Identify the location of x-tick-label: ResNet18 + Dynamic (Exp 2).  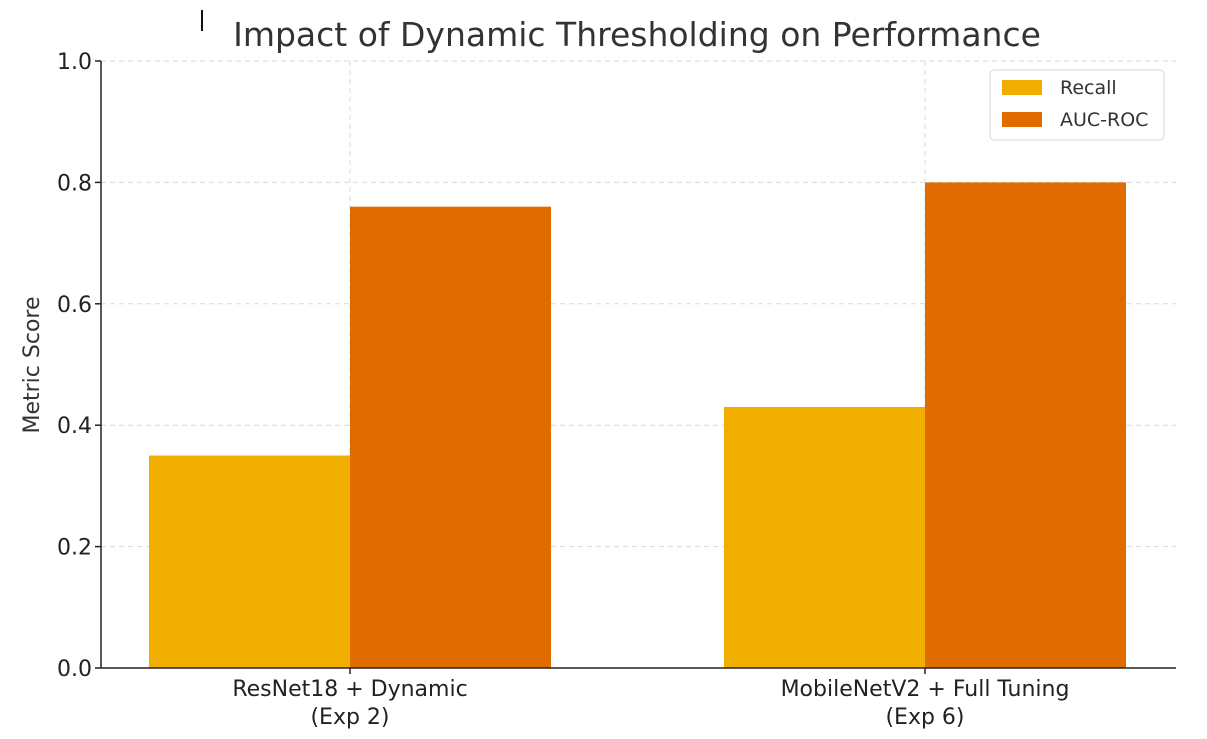
(349, 703).